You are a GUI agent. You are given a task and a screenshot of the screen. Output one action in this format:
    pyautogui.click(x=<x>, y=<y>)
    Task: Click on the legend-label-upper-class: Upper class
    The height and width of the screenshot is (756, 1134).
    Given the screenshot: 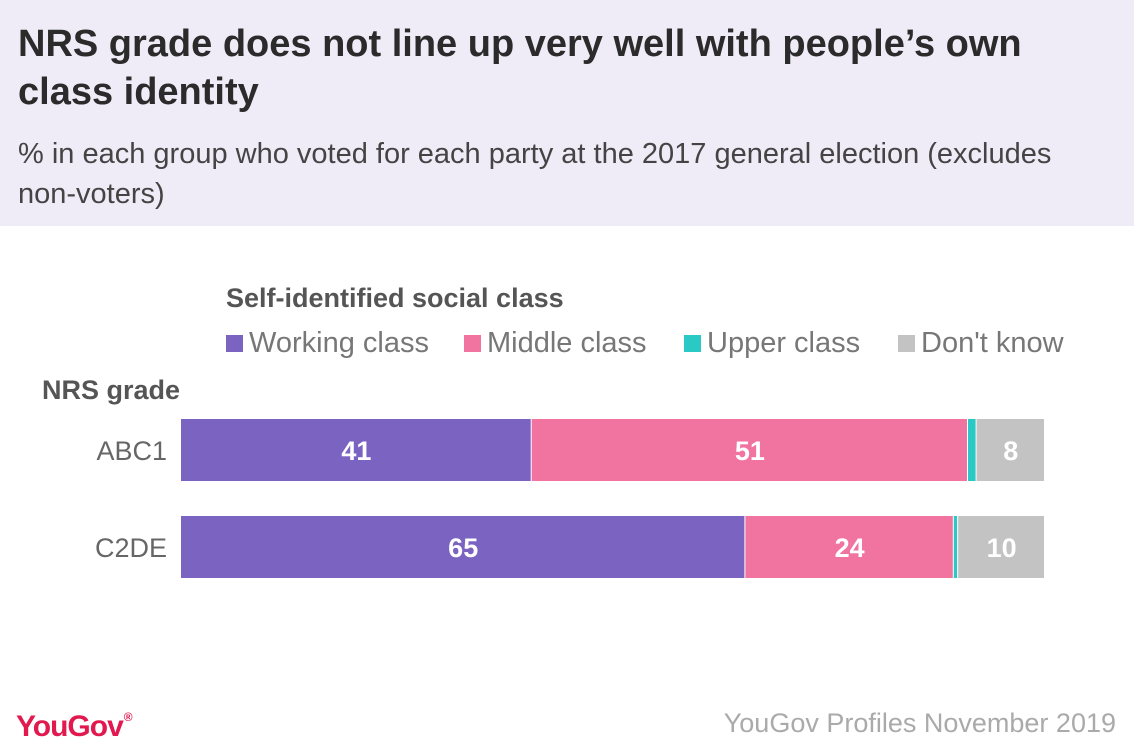 What is the action you would take?
    pyautogui.click(x=784, y=342)
    